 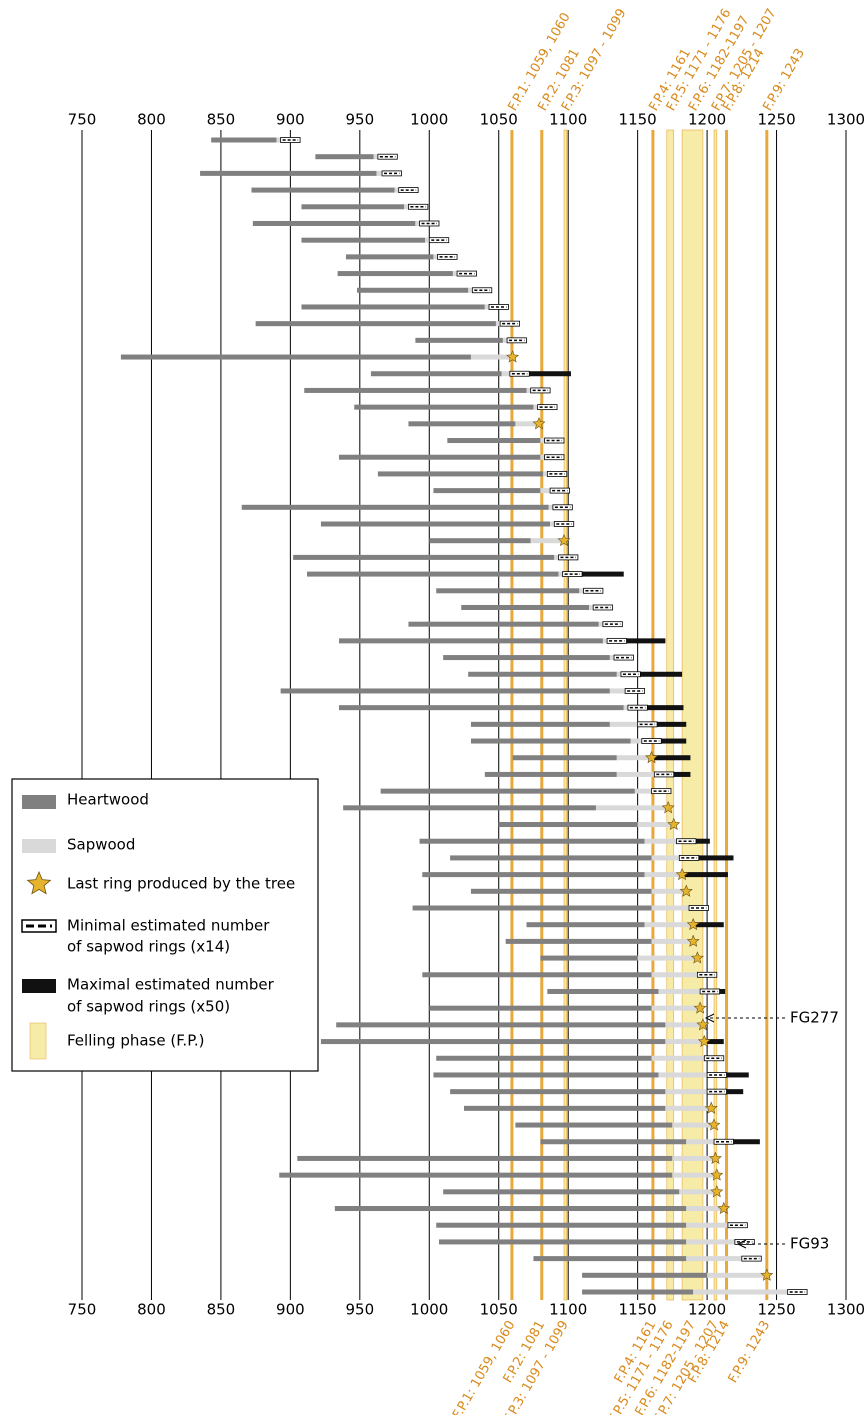 I want to click on legend-box, so click(x=165, y=925).